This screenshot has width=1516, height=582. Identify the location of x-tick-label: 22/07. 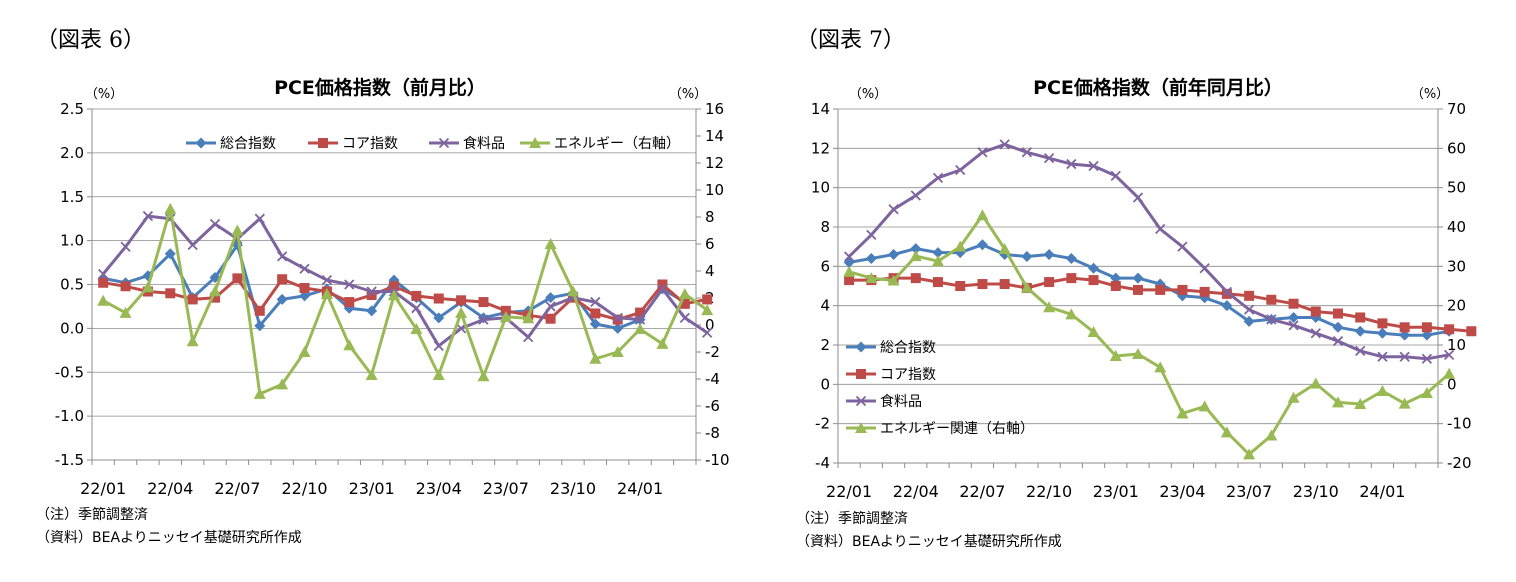
(237, 488).